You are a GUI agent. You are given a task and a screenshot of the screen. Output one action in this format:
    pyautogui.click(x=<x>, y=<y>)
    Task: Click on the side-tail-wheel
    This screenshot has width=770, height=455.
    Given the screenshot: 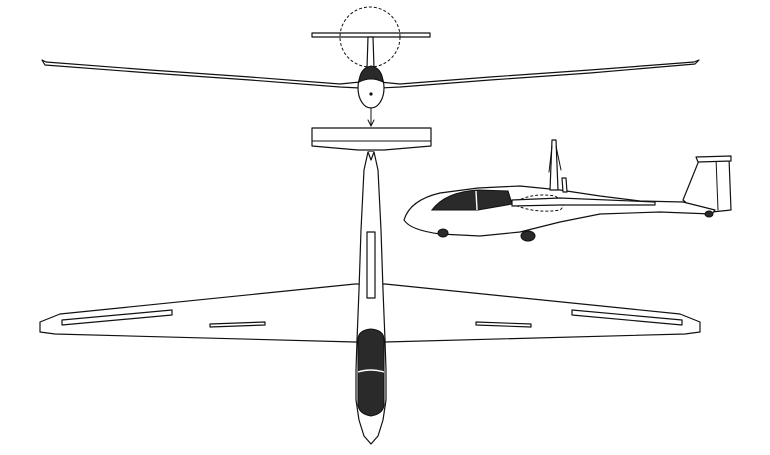 What is the action you would take?
    pyautogui.click(x=709, y=214)
    